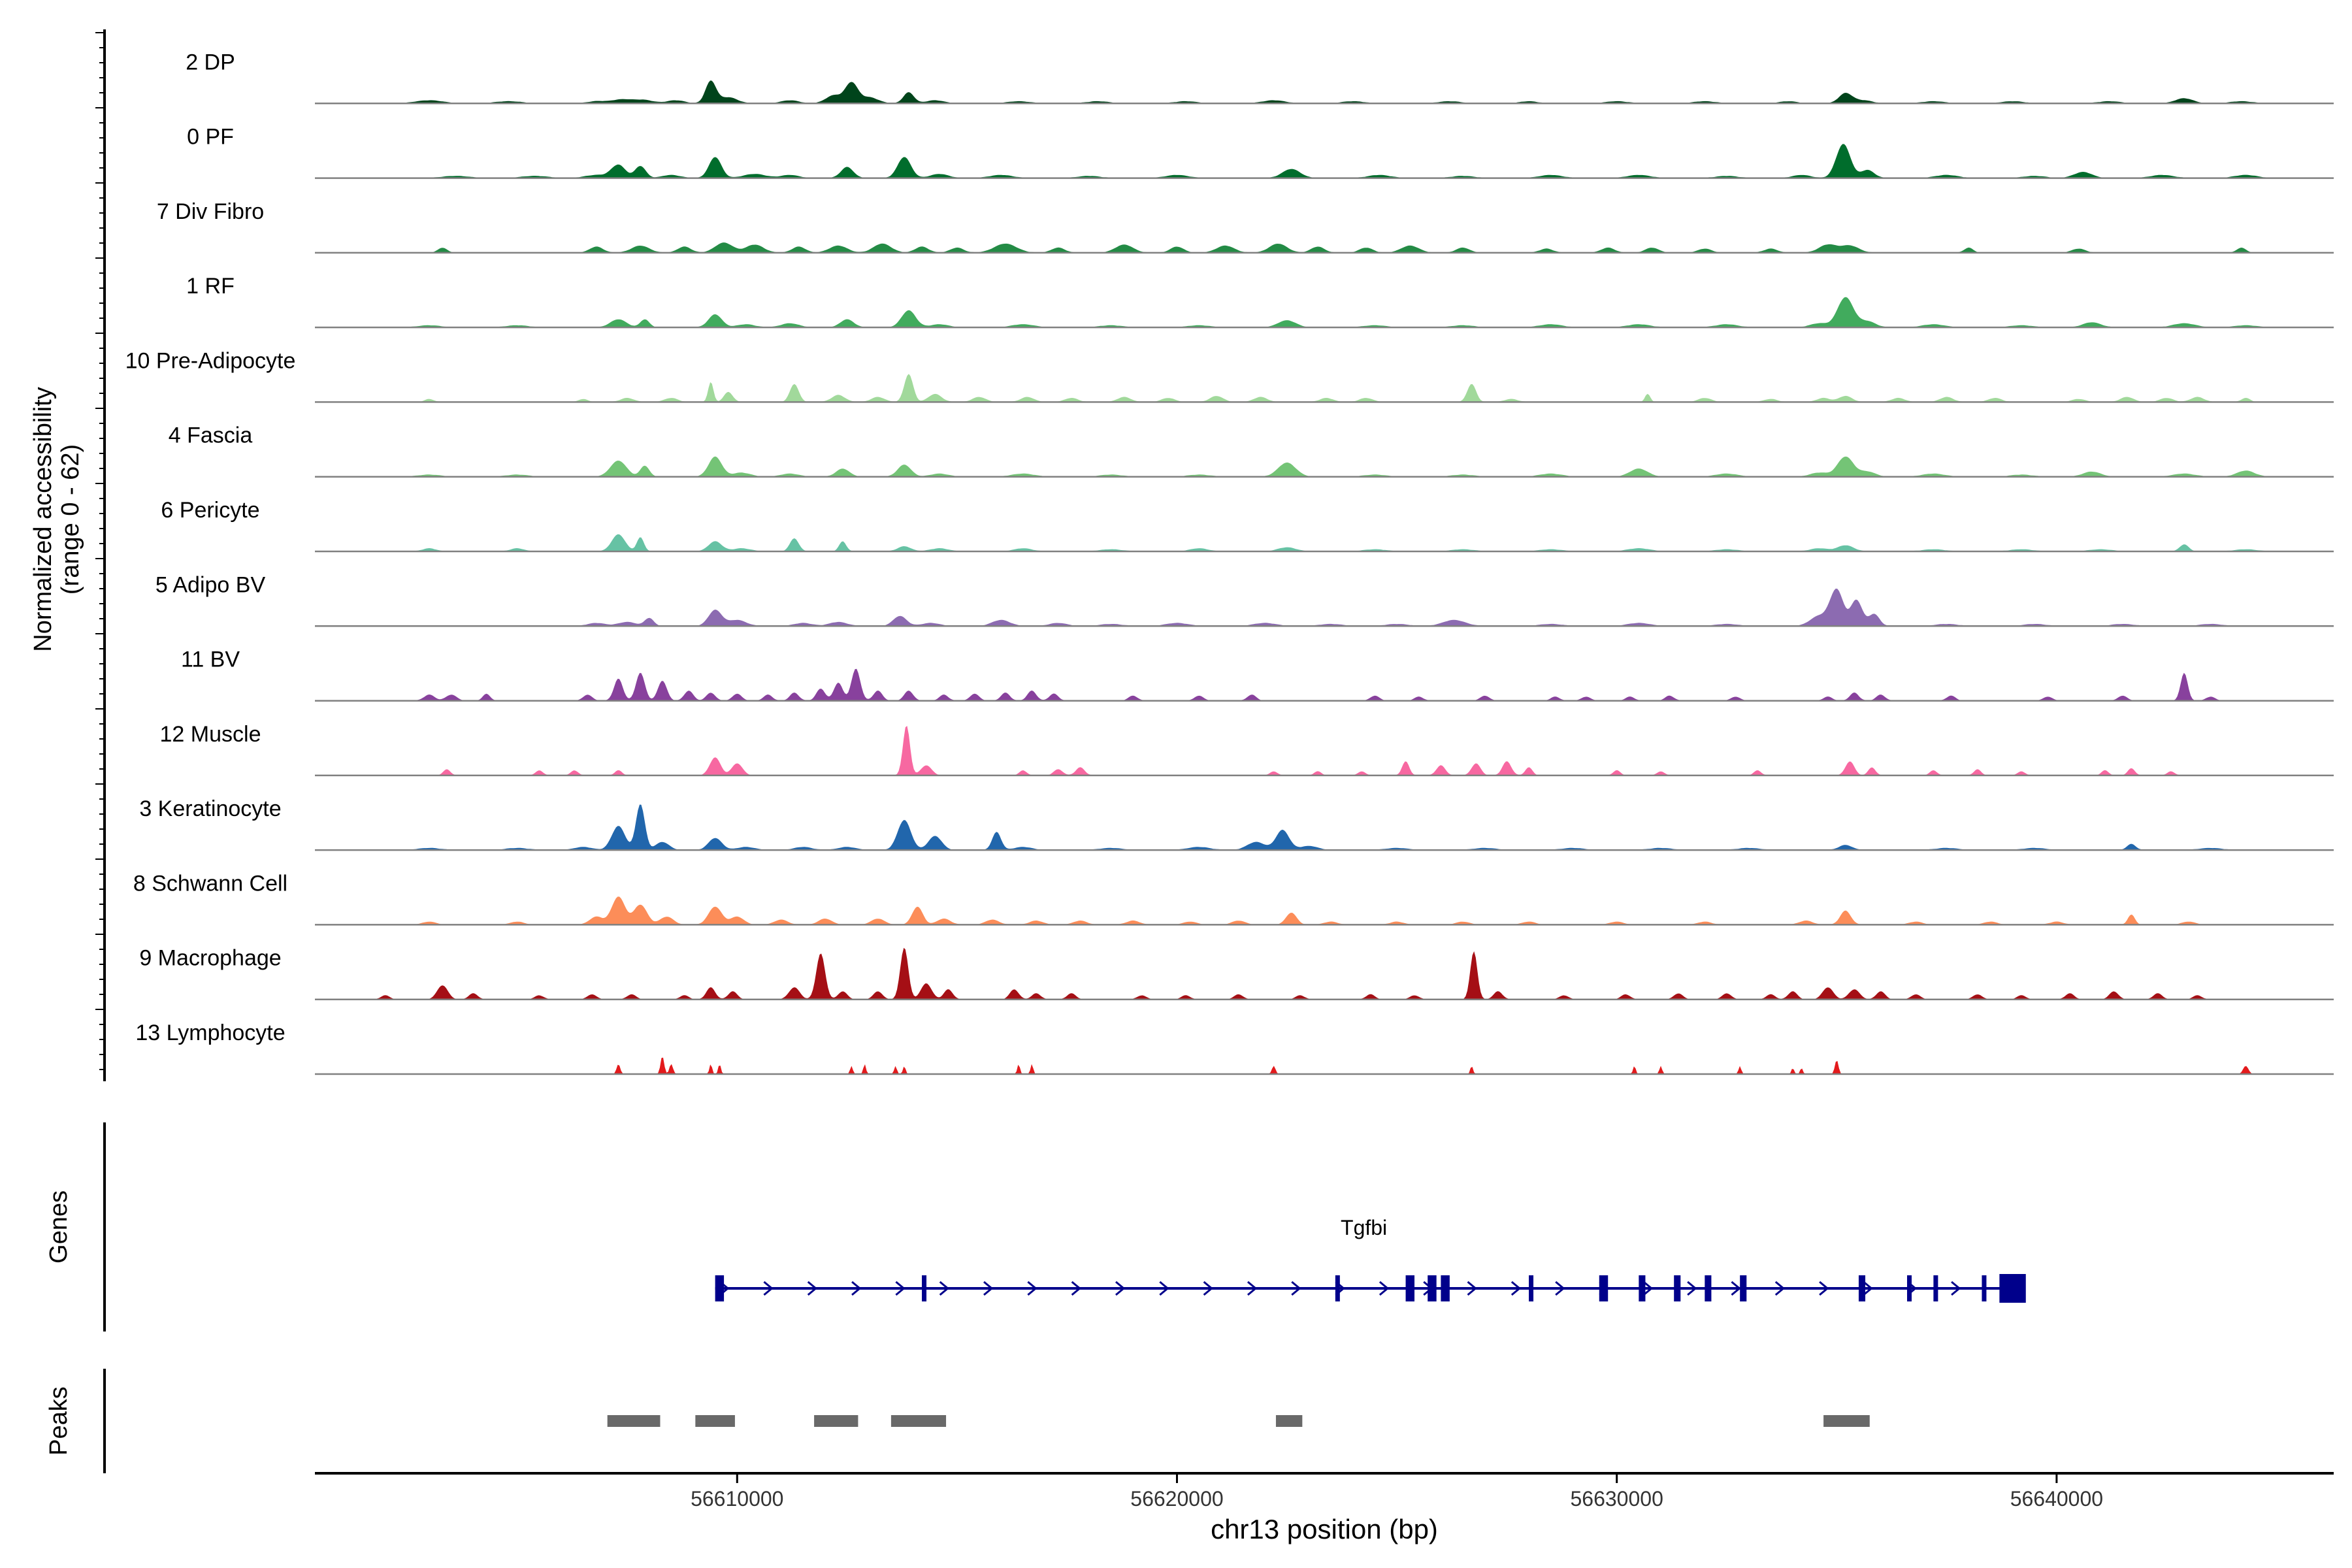 The height and width of the screenshot is (1568, 2352). What do you see at coordinates (737, 1499) in the screenshot?
I see `x-tick-label: 56610000` at bounding box center [737, 1499].